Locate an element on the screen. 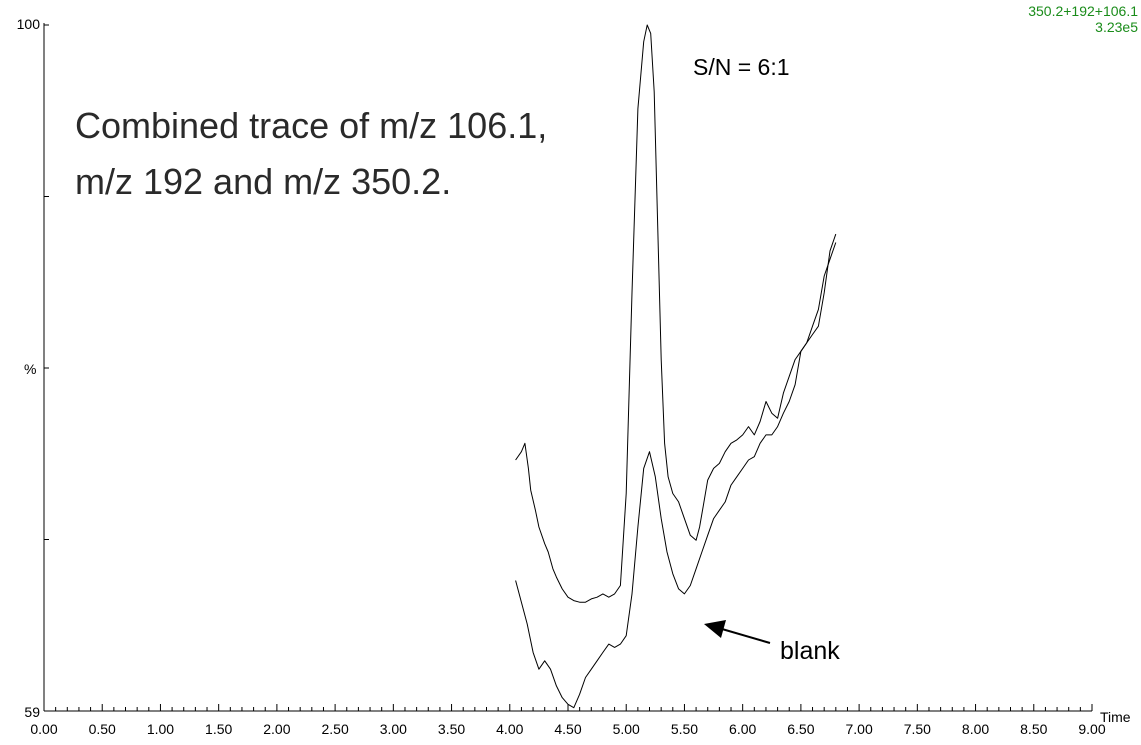 This screenshot has width=1141, height=745. y-axis-minor-ticks is located at coordinates (46, 368).